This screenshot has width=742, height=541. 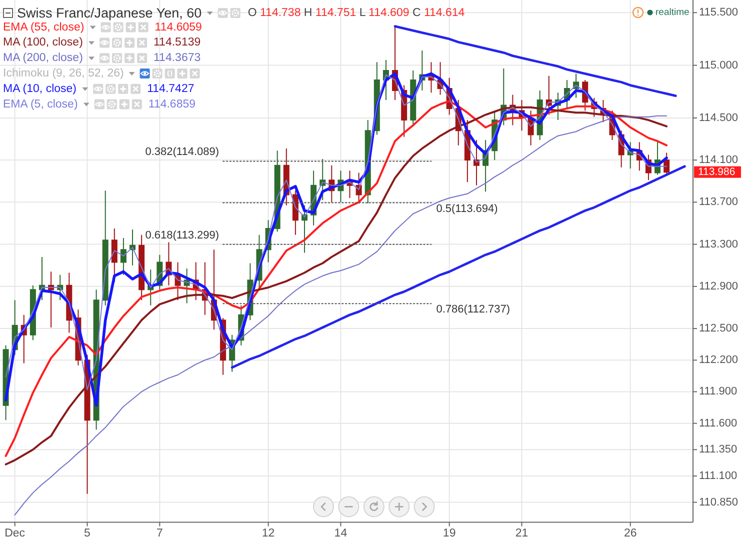 I want to click on x-tick-label: Dec, so click(x=15, y=533).